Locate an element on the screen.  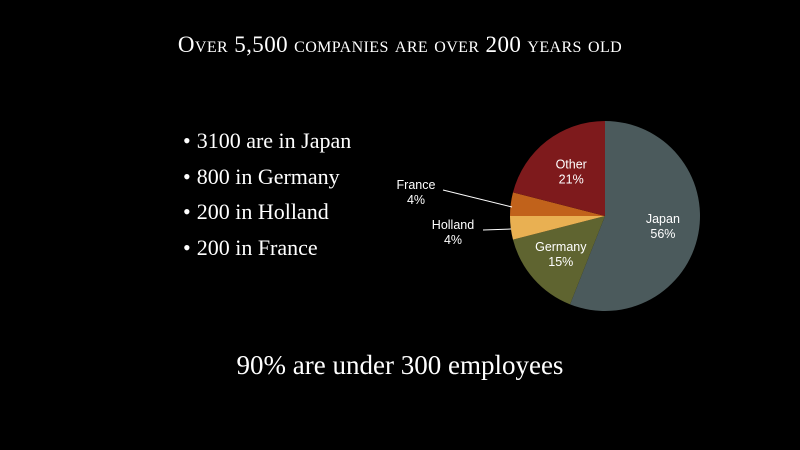
pie-slice-holland is located at coordinates (557, 228).